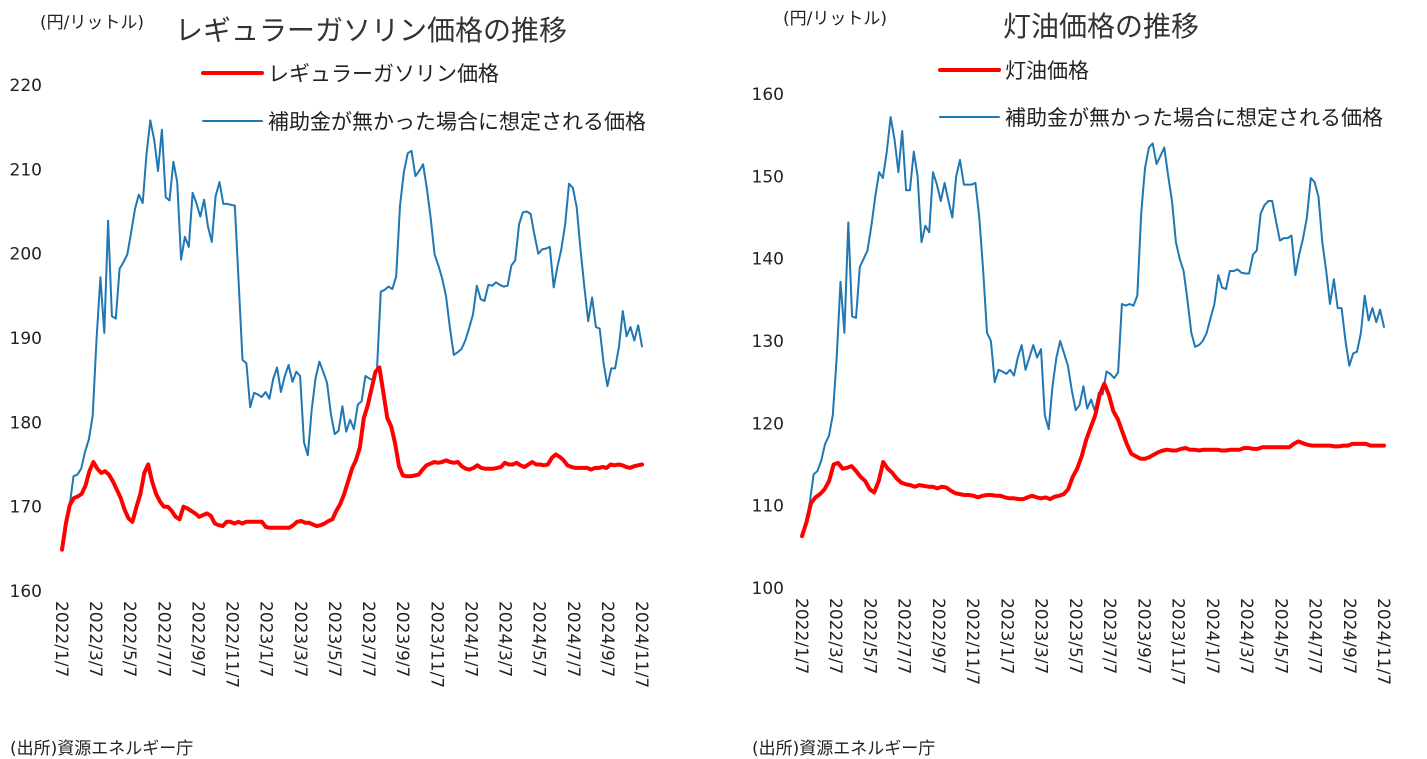  I want to click on kerosene-x-tick-label: 2022/7/7, so click(904, 636).